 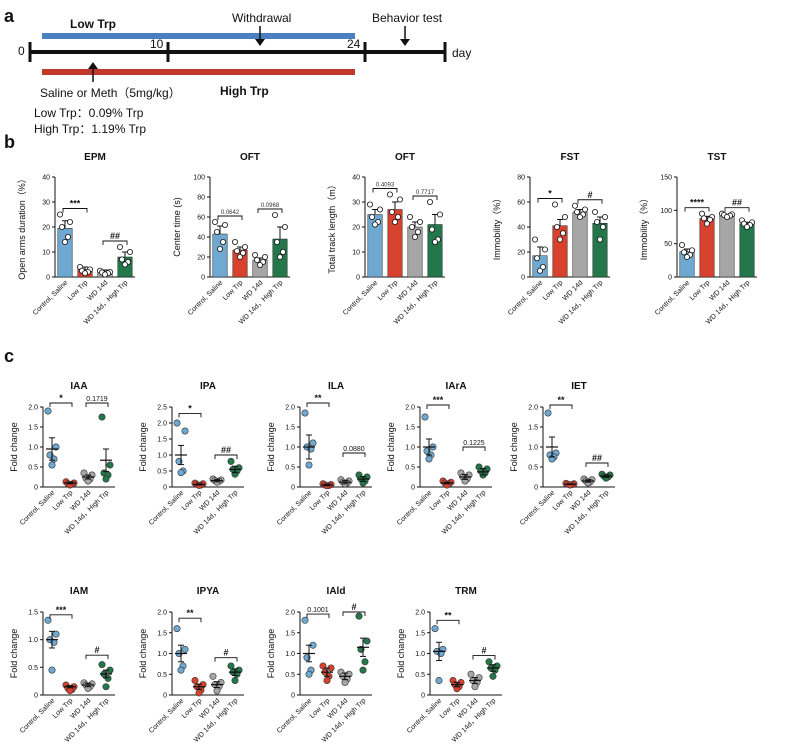 I want to click on chart-title-iam: IAM, so click(x=79, y=591).